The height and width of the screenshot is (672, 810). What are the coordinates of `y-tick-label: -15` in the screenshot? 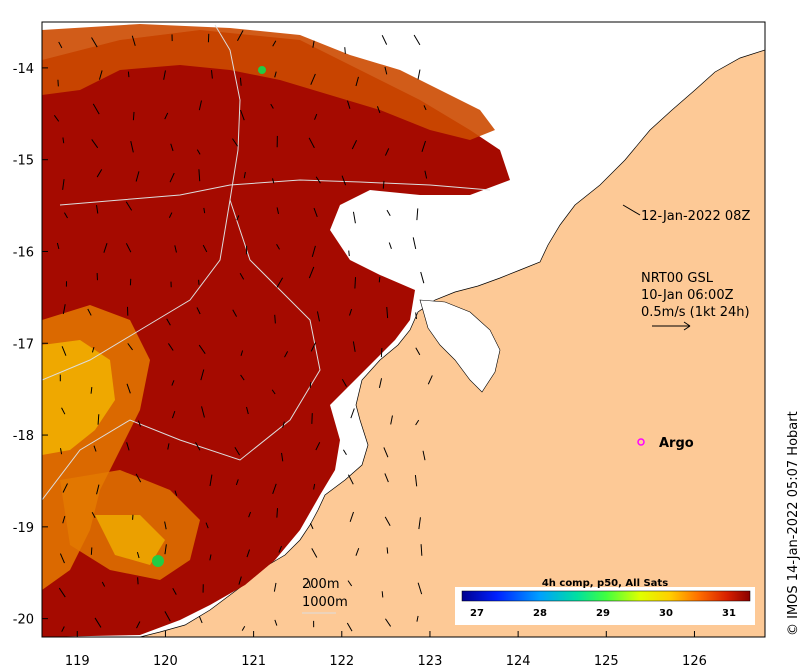 It's located at (23, 161).